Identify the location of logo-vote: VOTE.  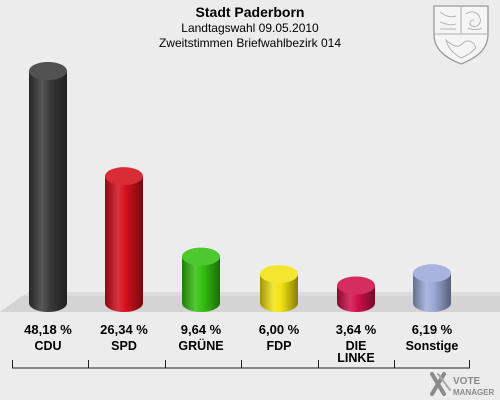
(467, 381).